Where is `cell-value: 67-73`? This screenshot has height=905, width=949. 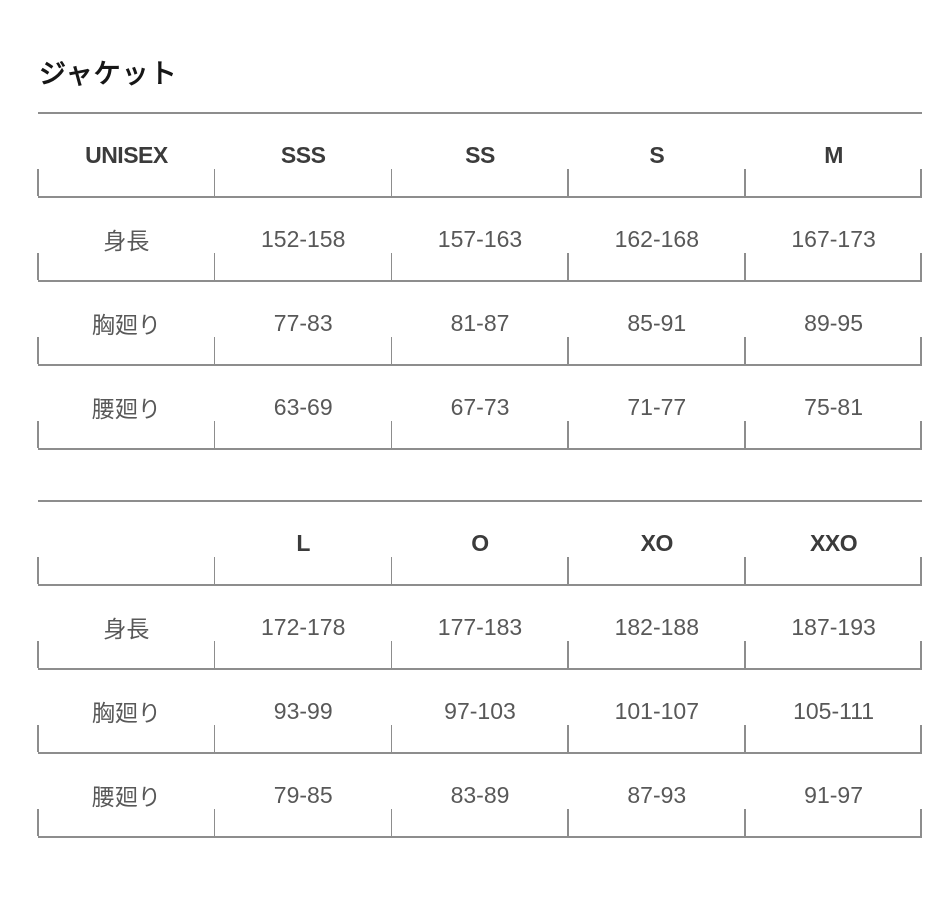 cell-value: 67-73 is located at coordinates (479, 407).